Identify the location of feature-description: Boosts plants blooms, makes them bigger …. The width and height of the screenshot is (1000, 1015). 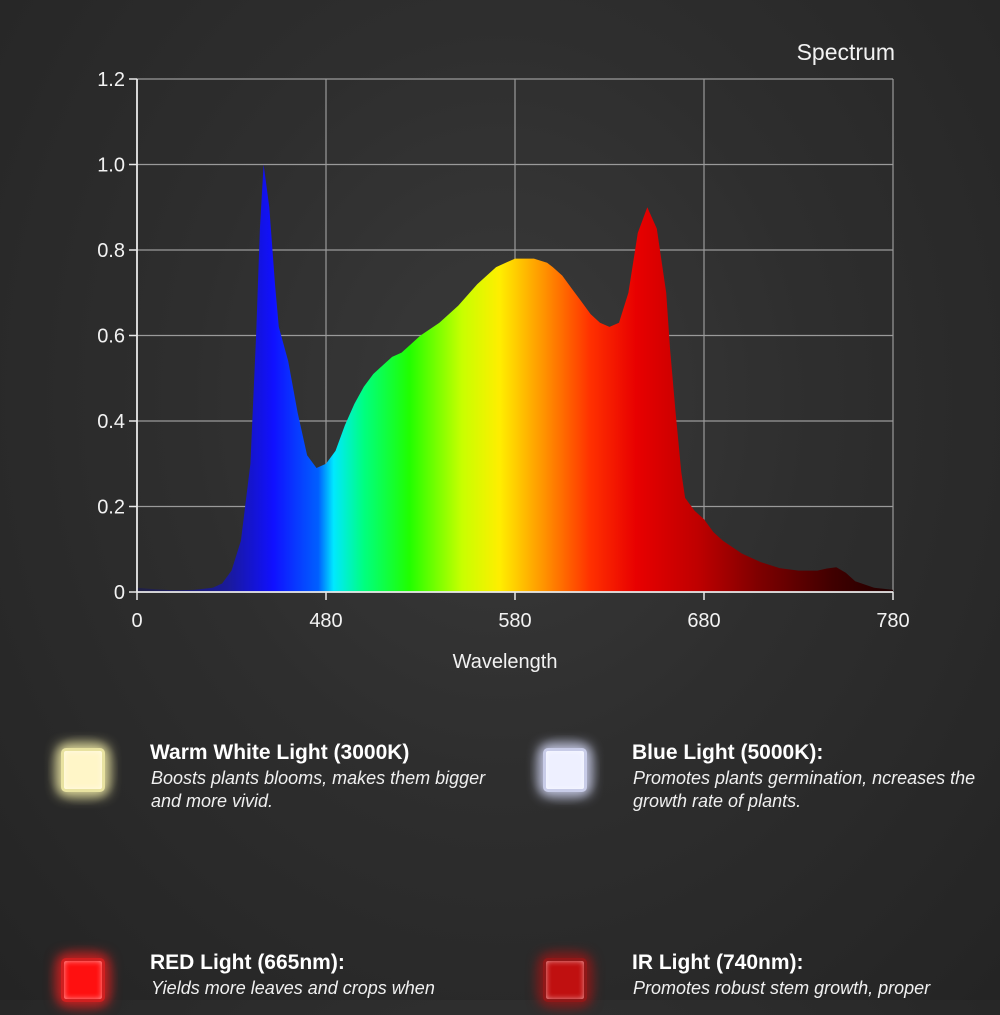
(318, 789).